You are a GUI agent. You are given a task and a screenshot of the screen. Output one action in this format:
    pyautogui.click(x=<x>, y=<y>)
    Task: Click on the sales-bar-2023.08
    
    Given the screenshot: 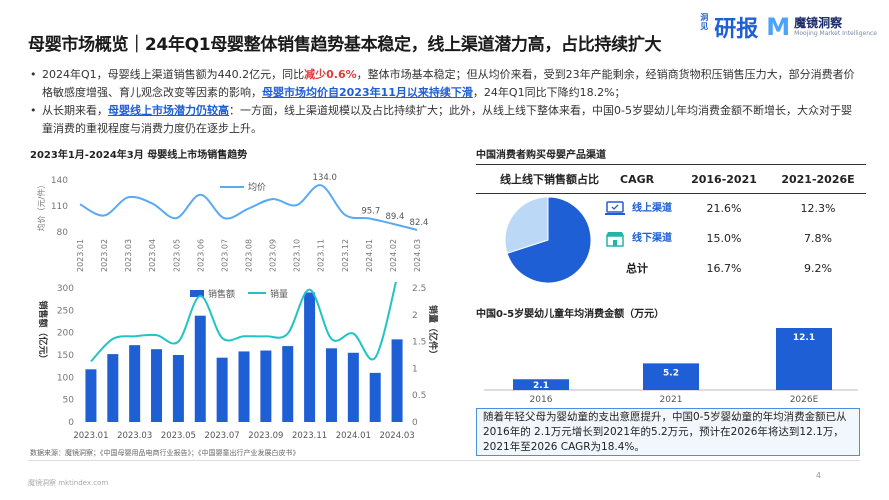 What is the action you would take?
    pyautogui.click(x=244, y=386)
    